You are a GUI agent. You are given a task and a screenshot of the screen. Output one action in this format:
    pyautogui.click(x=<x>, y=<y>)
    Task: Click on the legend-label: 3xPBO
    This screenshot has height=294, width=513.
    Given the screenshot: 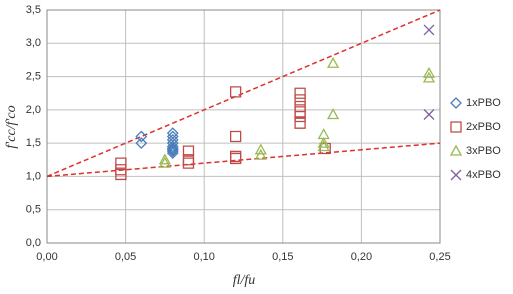 What is the action you would take?
    pyautogui.click(x=483, y=151)
    